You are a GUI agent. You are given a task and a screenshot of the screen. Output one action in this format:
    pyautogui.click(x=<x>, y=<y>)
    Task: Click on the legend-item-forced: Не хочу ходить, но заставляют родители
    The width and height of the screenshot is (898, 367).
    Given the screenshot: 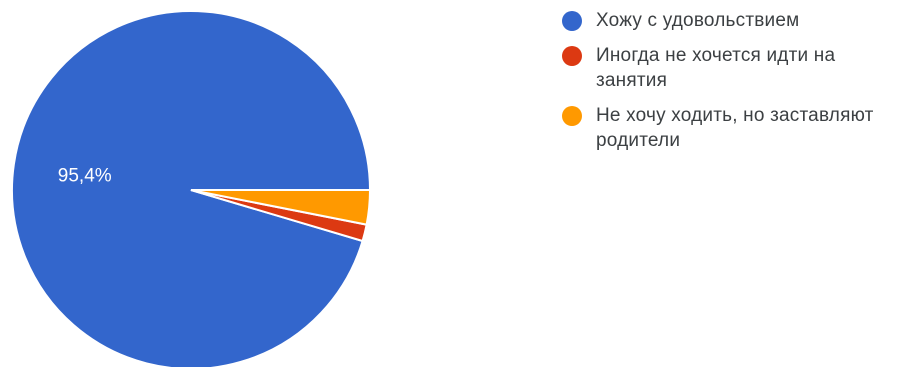 What is the action you would take?
    pyautogui.click(x=727, y=128)
    